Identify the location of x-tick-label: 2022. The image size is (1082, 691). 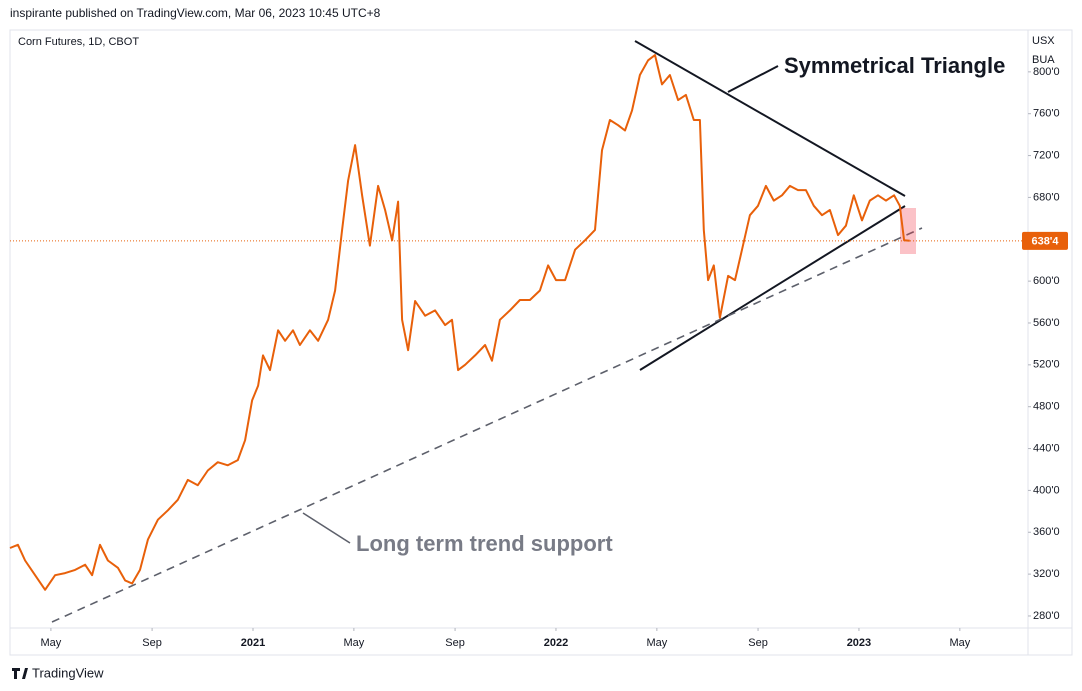
(556, 643).